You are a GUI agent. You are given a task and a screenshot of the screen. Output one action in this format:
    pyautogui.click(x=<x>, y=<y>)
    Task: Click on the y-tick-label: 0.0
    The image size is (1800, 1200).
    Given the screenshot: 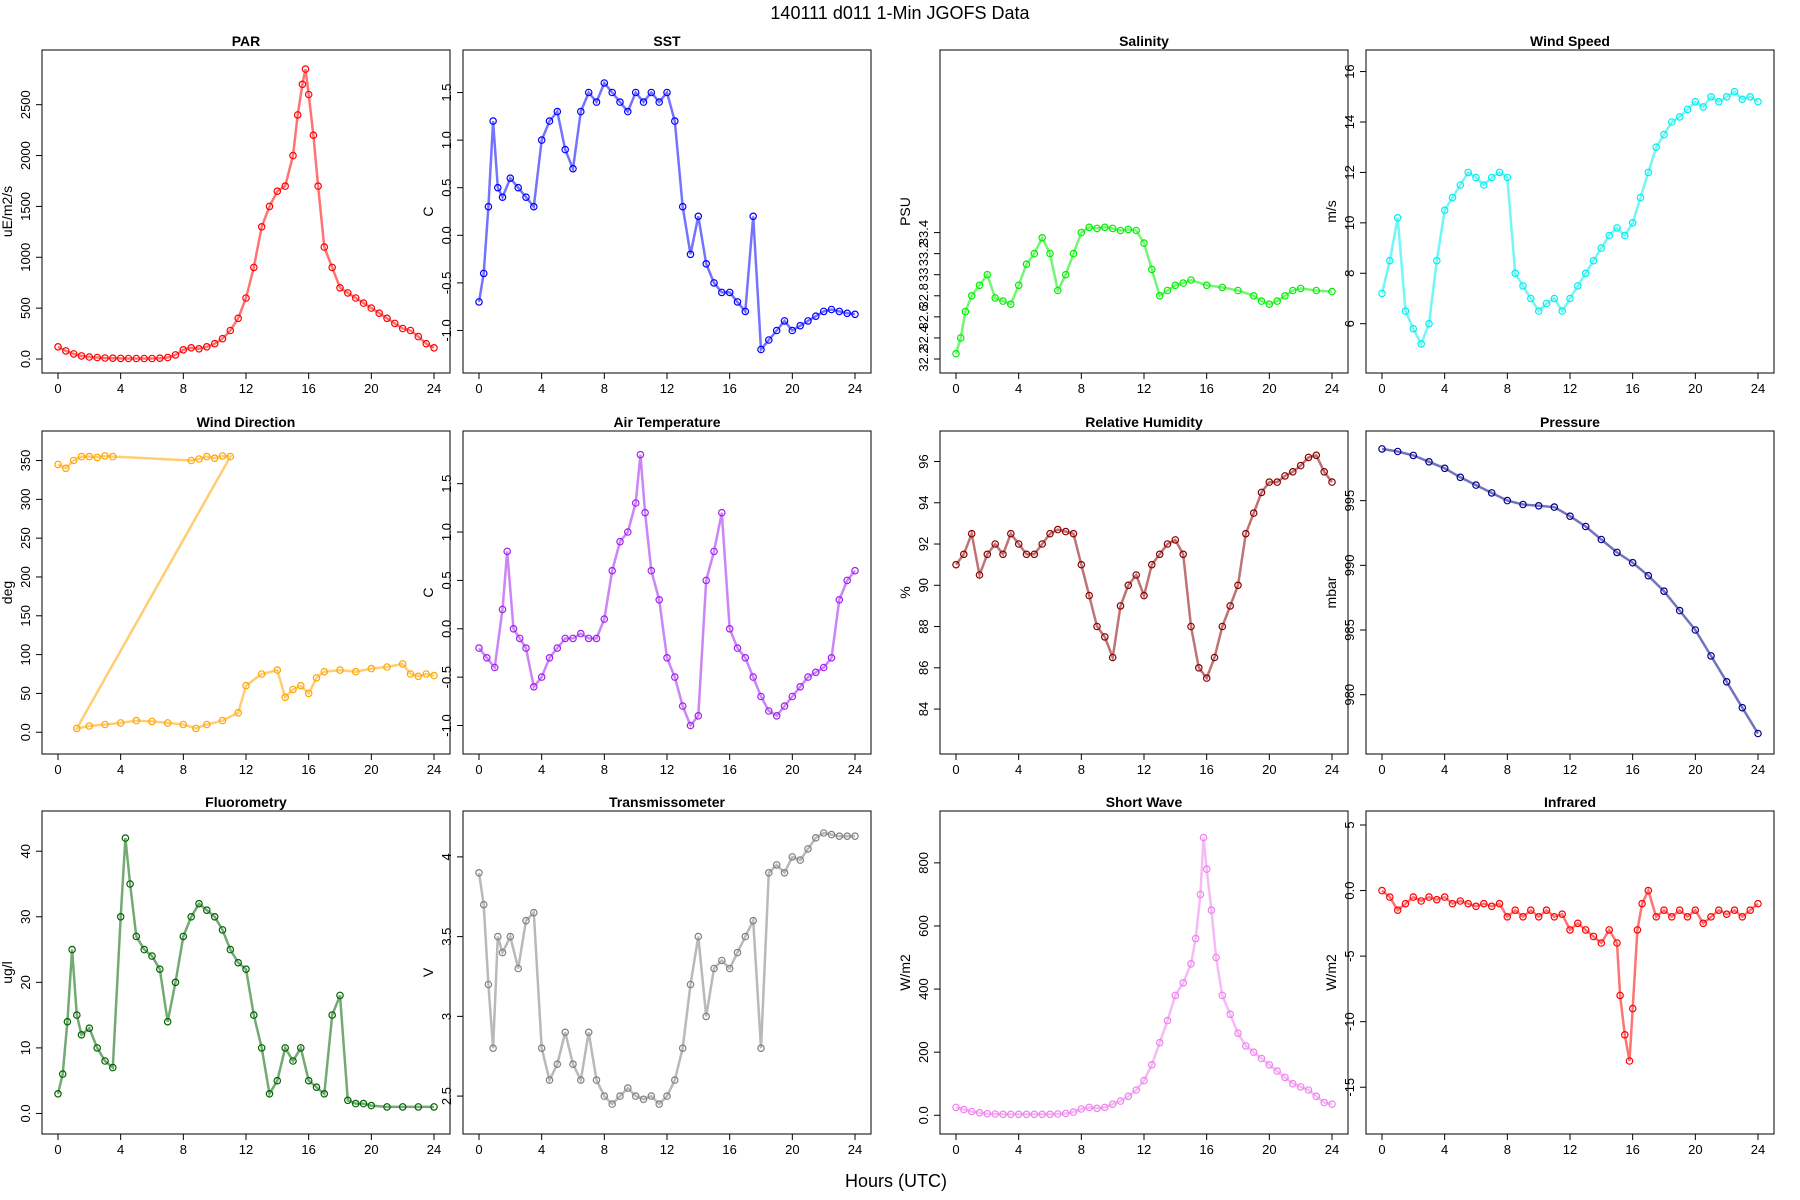 What is the action you would take?
    pyautogui.click(x=446, y=235)
    